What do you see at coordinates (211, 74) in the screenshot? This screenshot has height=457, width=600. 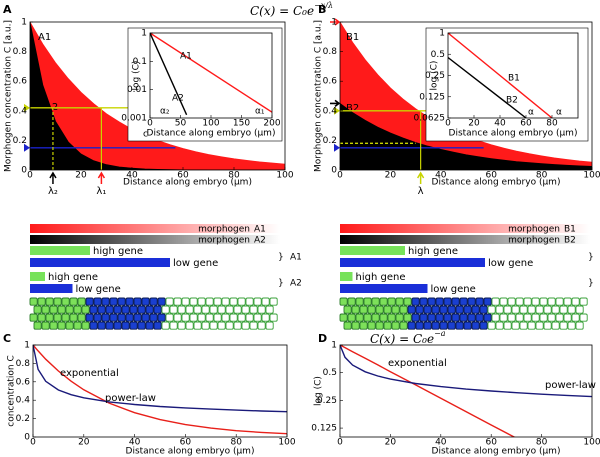 I see `plot-area` at bounding box center [211, 74].